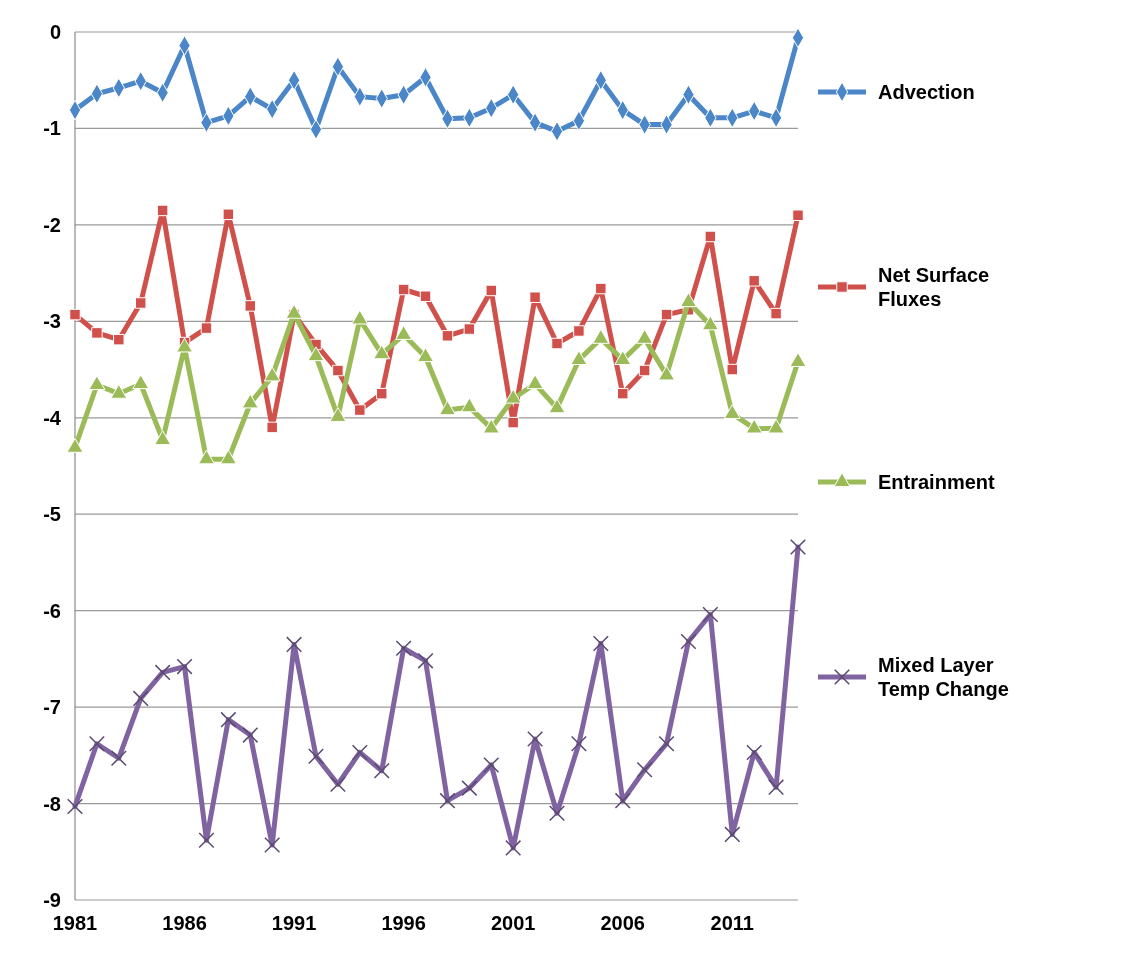 The width and height of the screenshot is (1137, 967). Describe the element at coordinates (52, 610) in the screenshot. I see `y-tick-label: -6` at that location.